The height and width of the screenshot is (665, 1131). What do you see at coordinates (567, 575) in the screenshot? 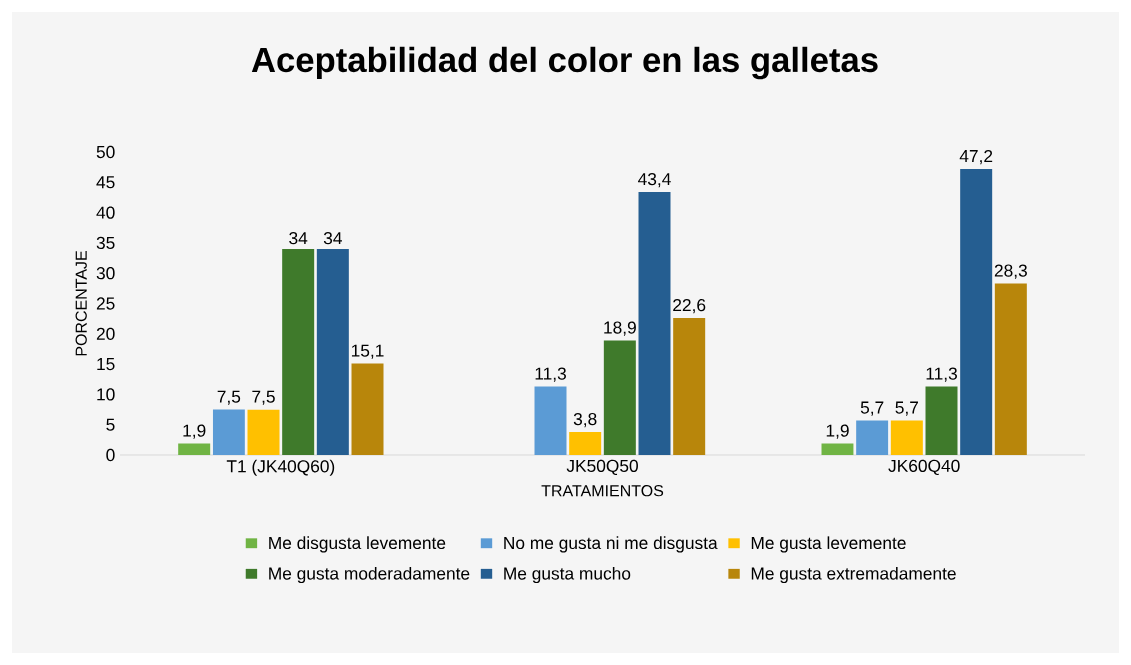
I see `legend-label: Me gusta mucho` at bounding box center [567, 575].